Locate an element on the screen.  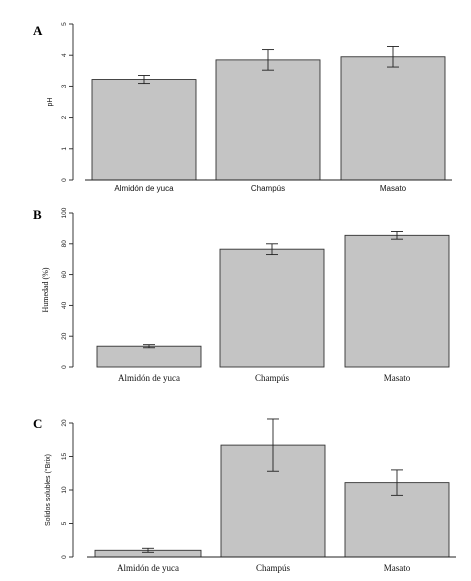
y-tick-label: 80 is located at coordinates (64, 244).